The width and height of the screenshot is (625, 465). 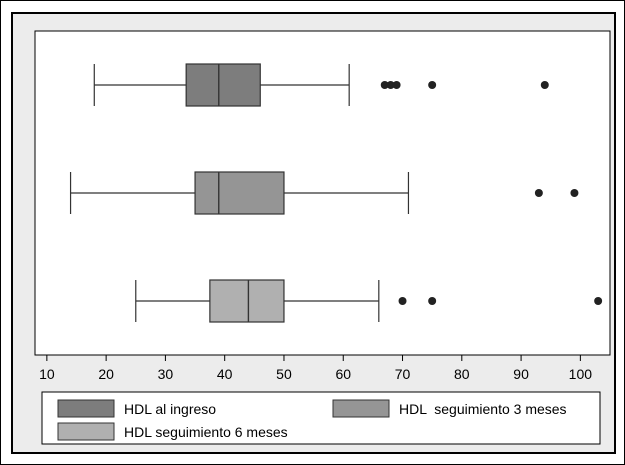 What do you see at coordinates (483, 409) in the screenshot?
I see `legend-label-2: HDL seguimiento 3 meses` at bounding box center [483, 409].